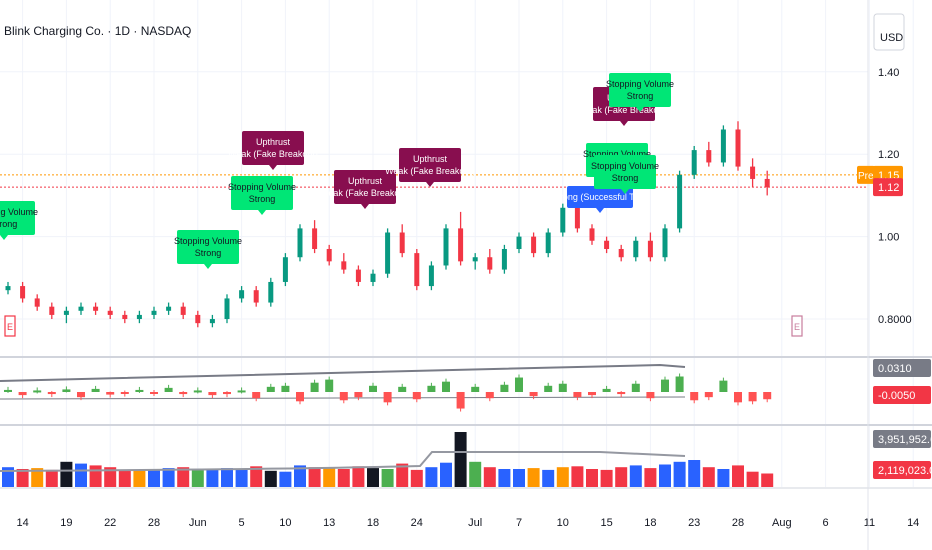 The image size is (932, 550). What do you see at coordinates (154, 523) in the screenshot?
I see `x-tick-label: 28` at bounding box center [154, 523].